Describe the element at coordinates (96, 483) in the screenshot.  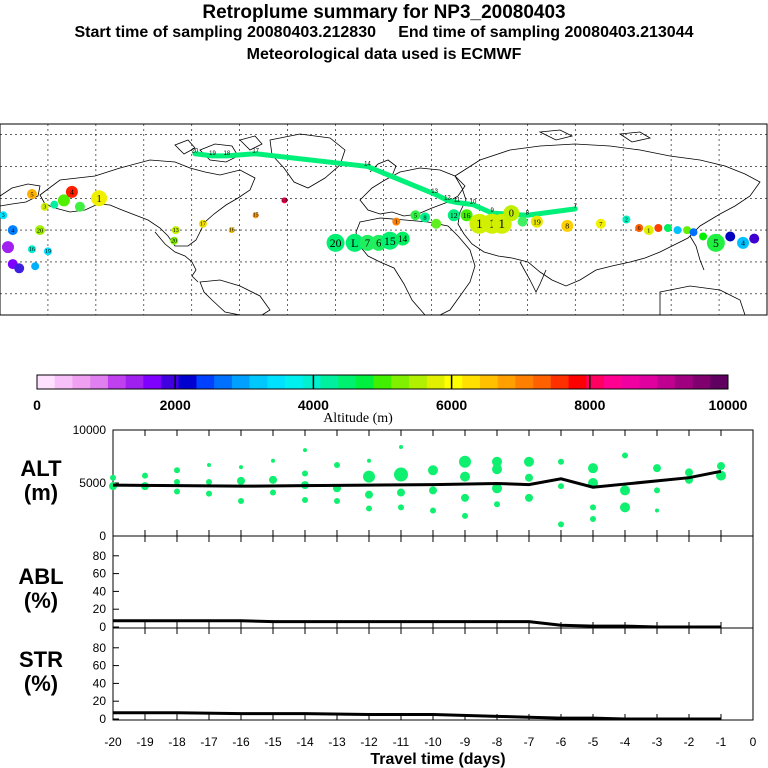
I see `alt-y-ticks: 10000 5000 0` at that location.